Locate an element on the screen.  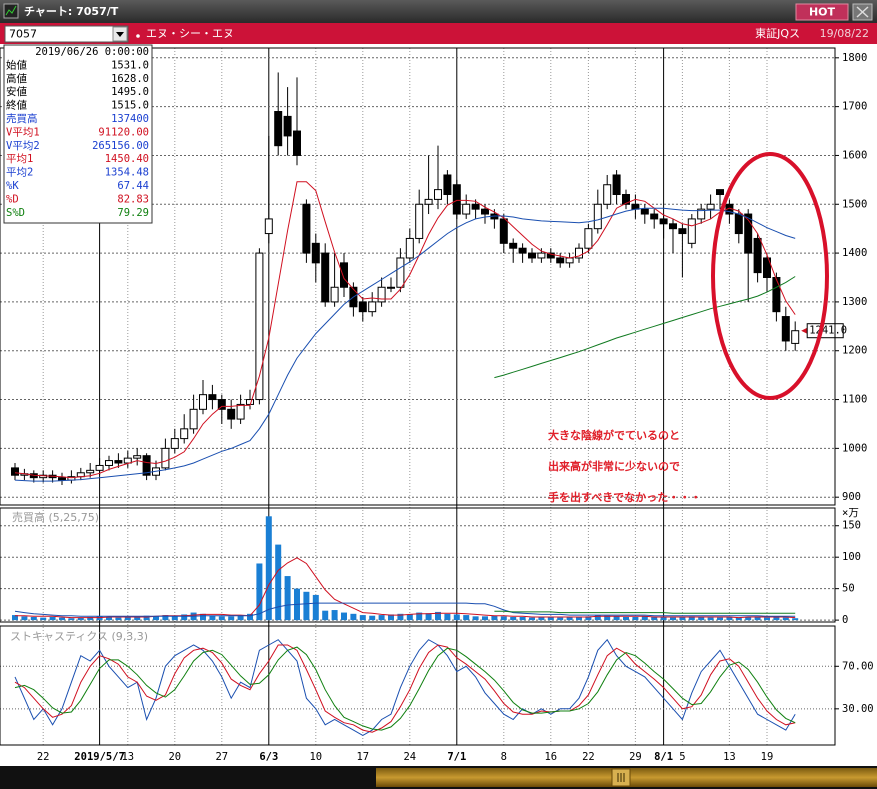
y-tick-label: 70.00 is located at coordinates (858, 666).